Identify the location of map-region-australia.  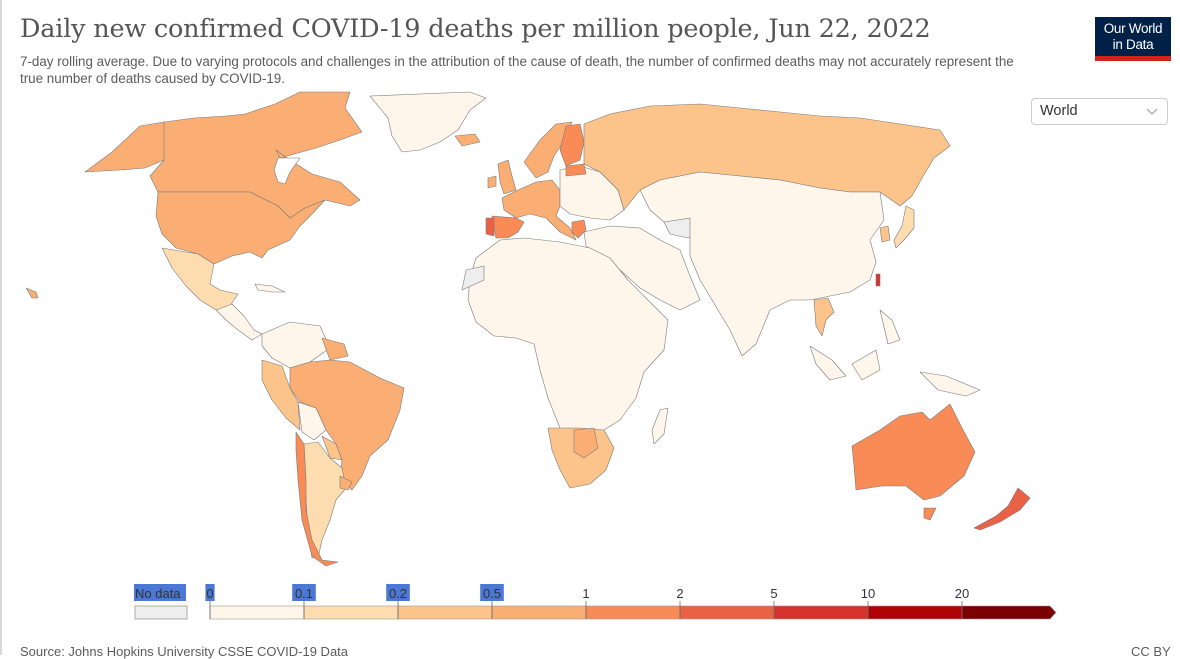
(913, 452).